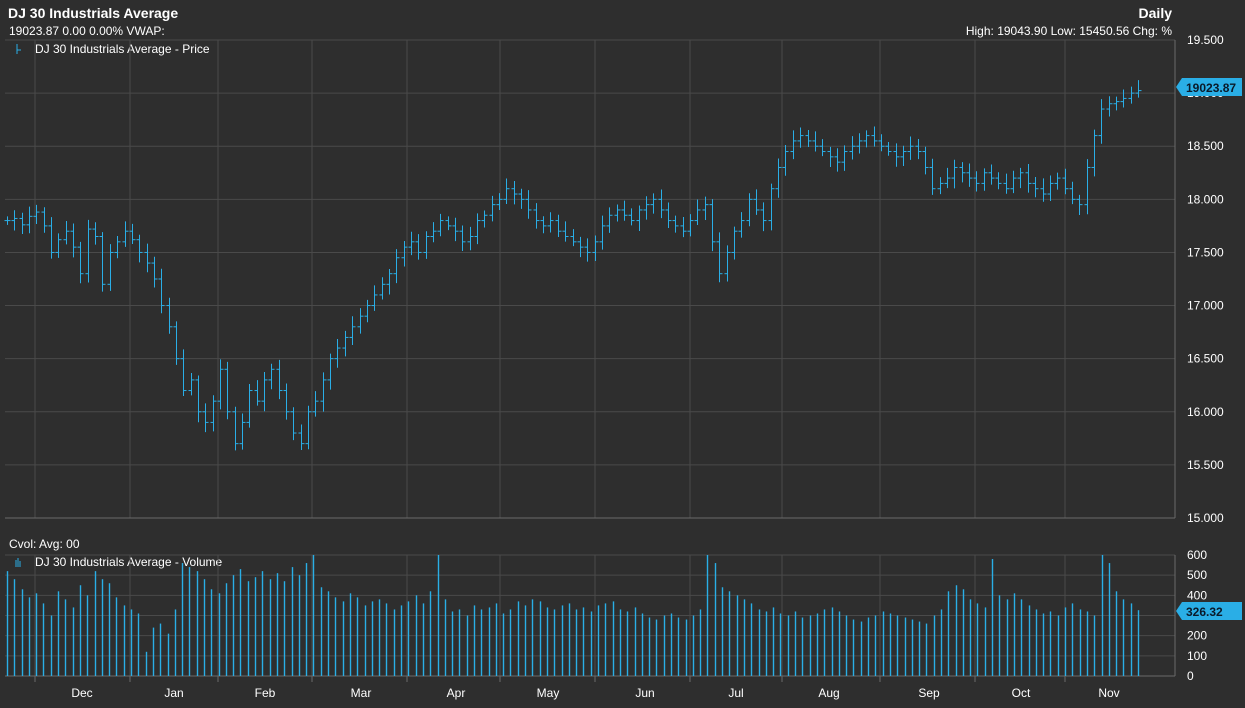 The image size is (1245, 708). What do you see at coordinates (828, 693) in the screenshot?
I see `x-tick-label: Aug` at bounding box center [828, 693].